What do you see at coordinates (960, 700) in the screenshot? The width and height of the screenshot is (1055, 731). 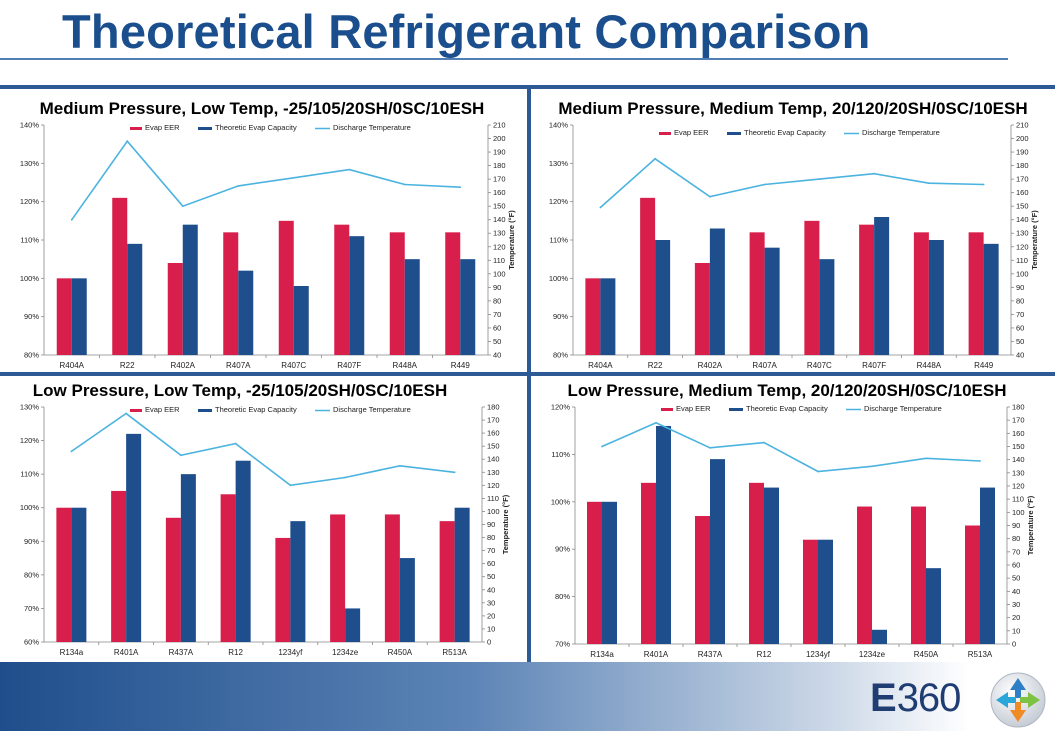 I see `e360-logo: E360` at bounding box center [960, 700].